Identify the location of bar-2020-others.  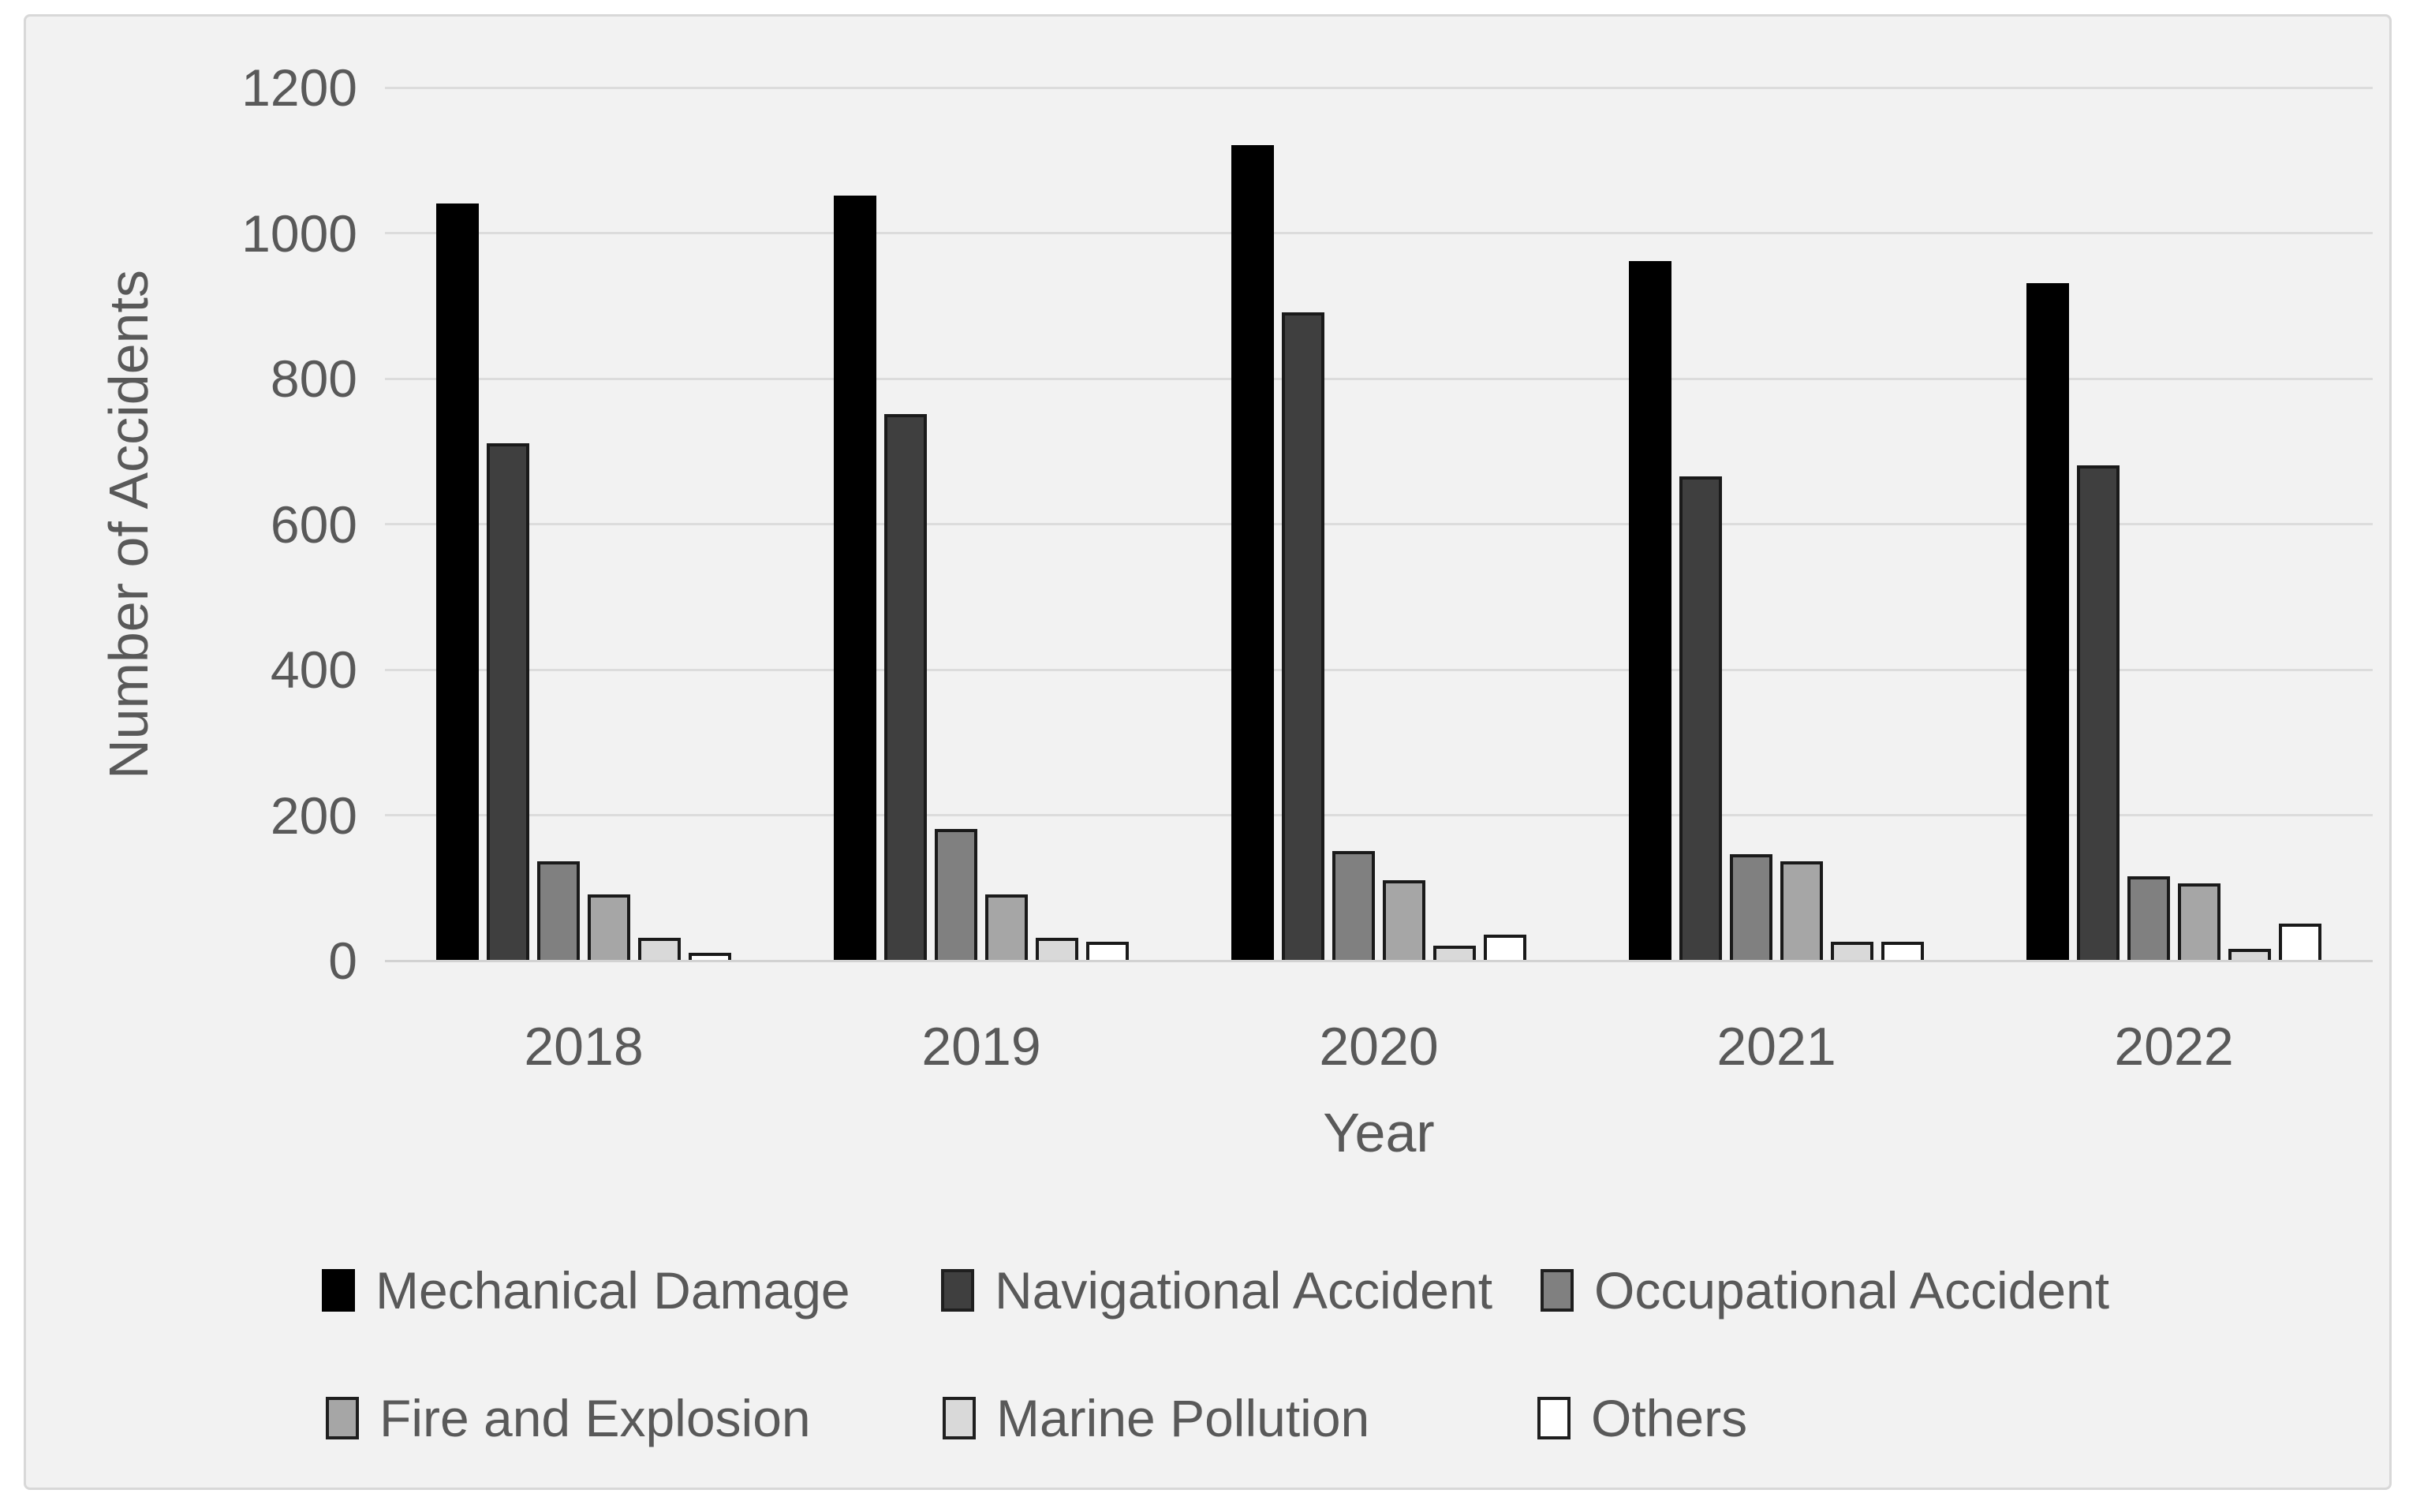
(1505, 947).